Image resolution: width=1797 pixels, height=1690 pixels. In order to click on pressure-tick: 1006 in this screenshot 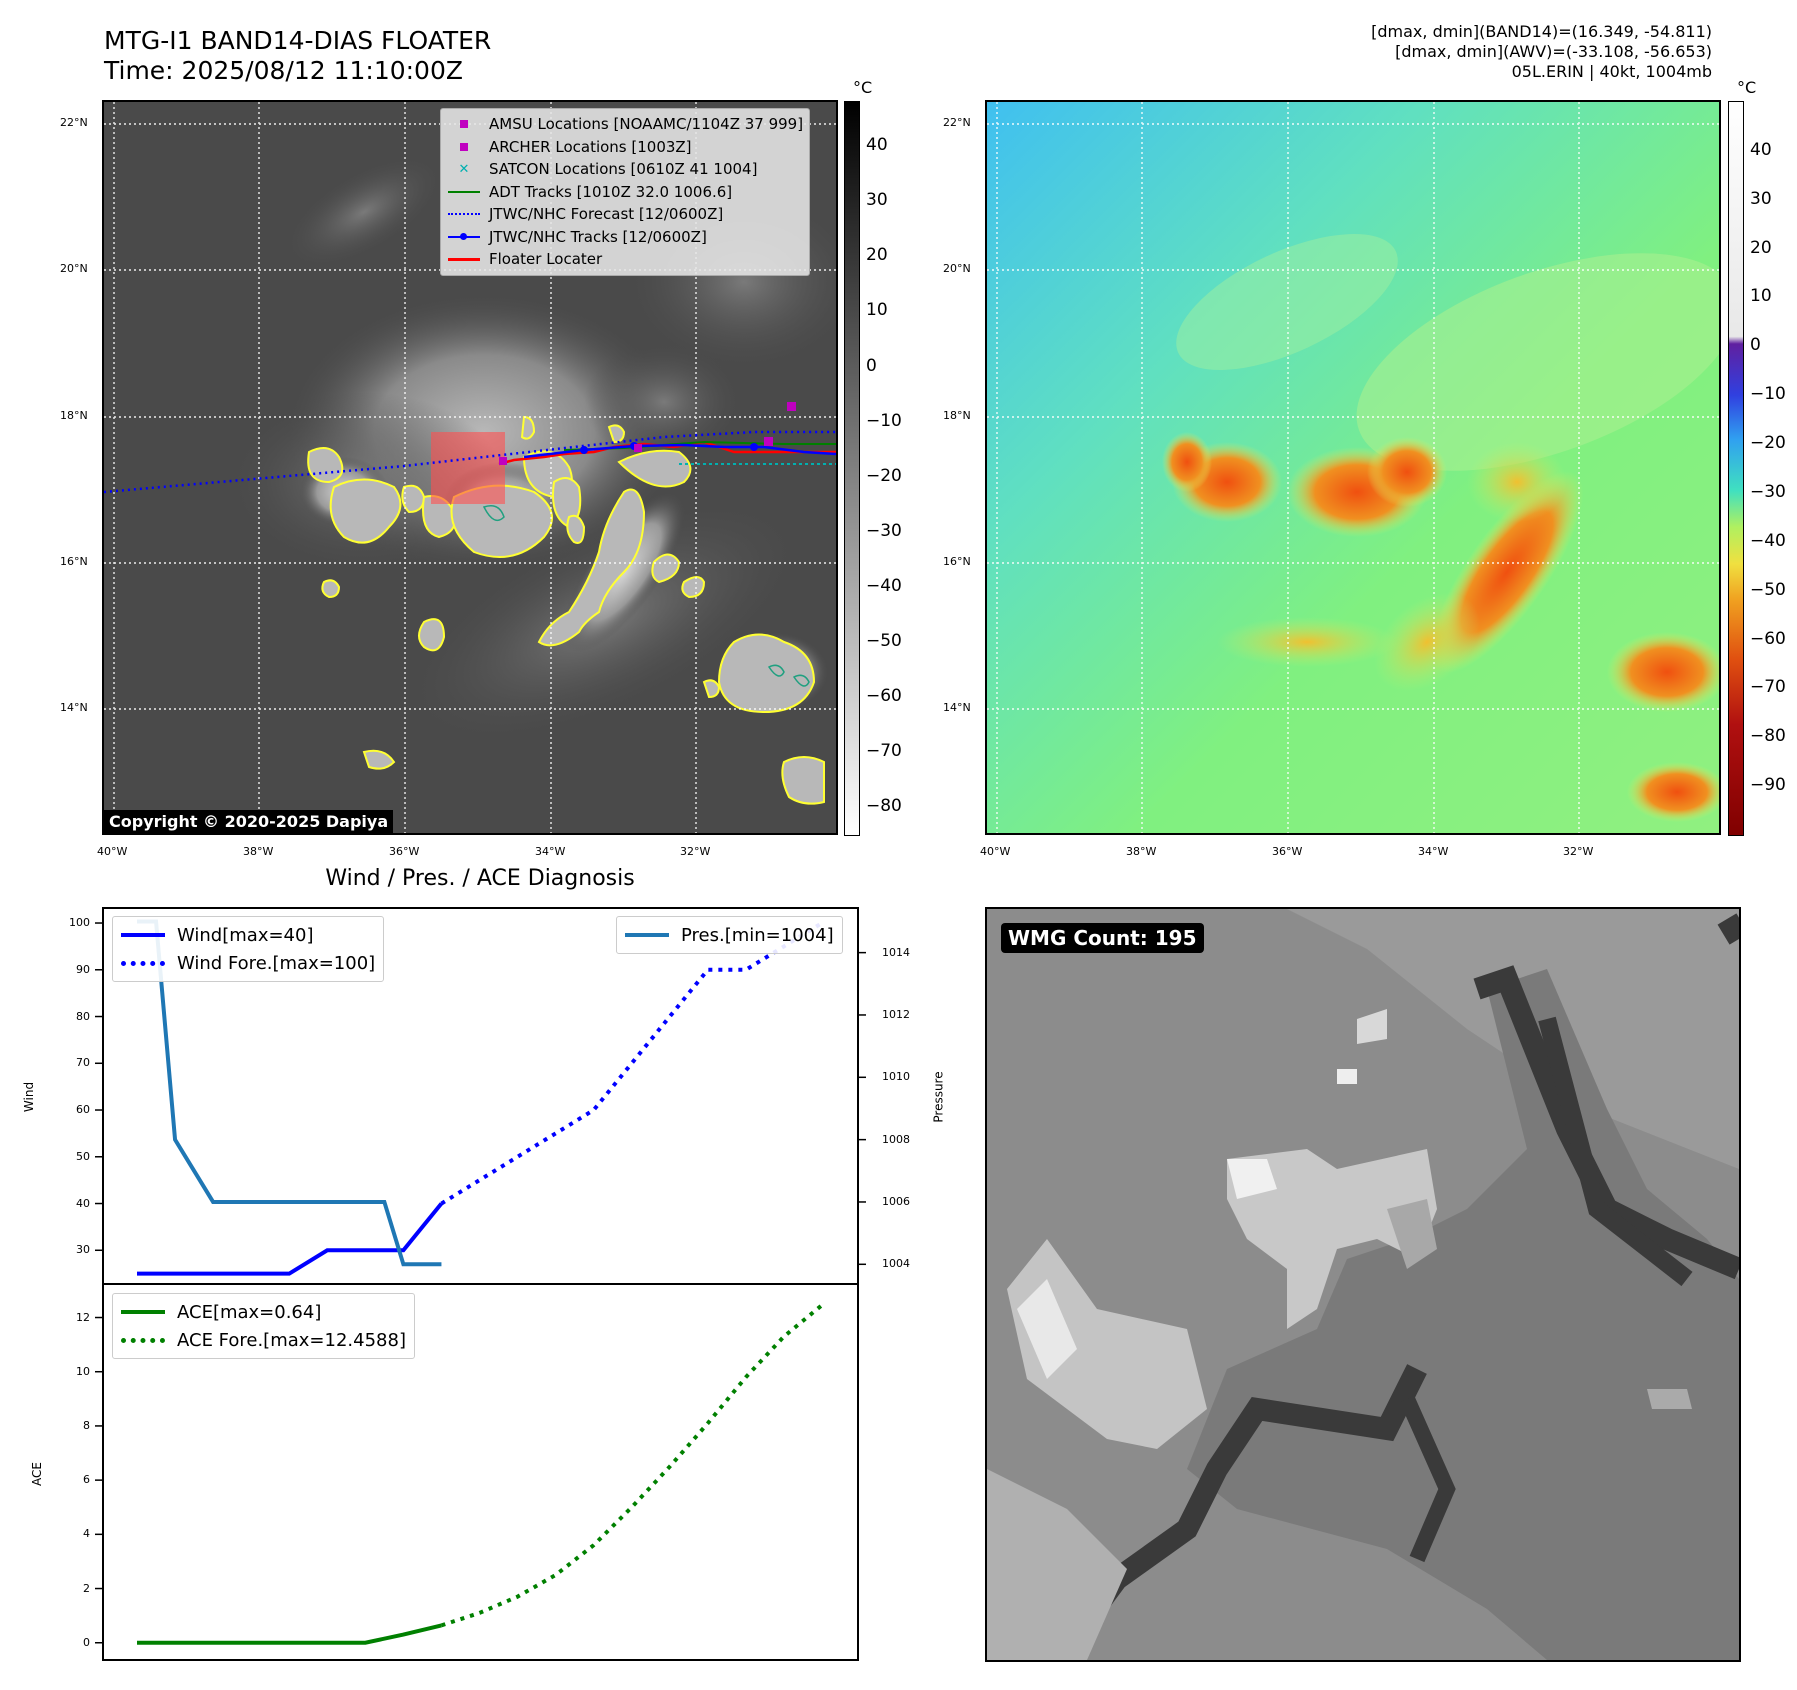, I will do `click(896, 1201)`.